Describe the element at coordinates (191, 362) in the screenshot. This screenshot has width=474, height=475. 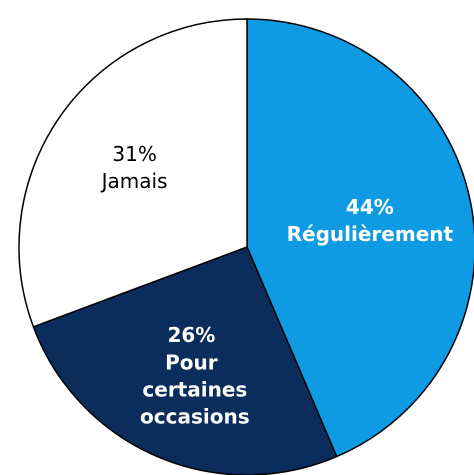
I see `category-label-line: Pour` at that location.